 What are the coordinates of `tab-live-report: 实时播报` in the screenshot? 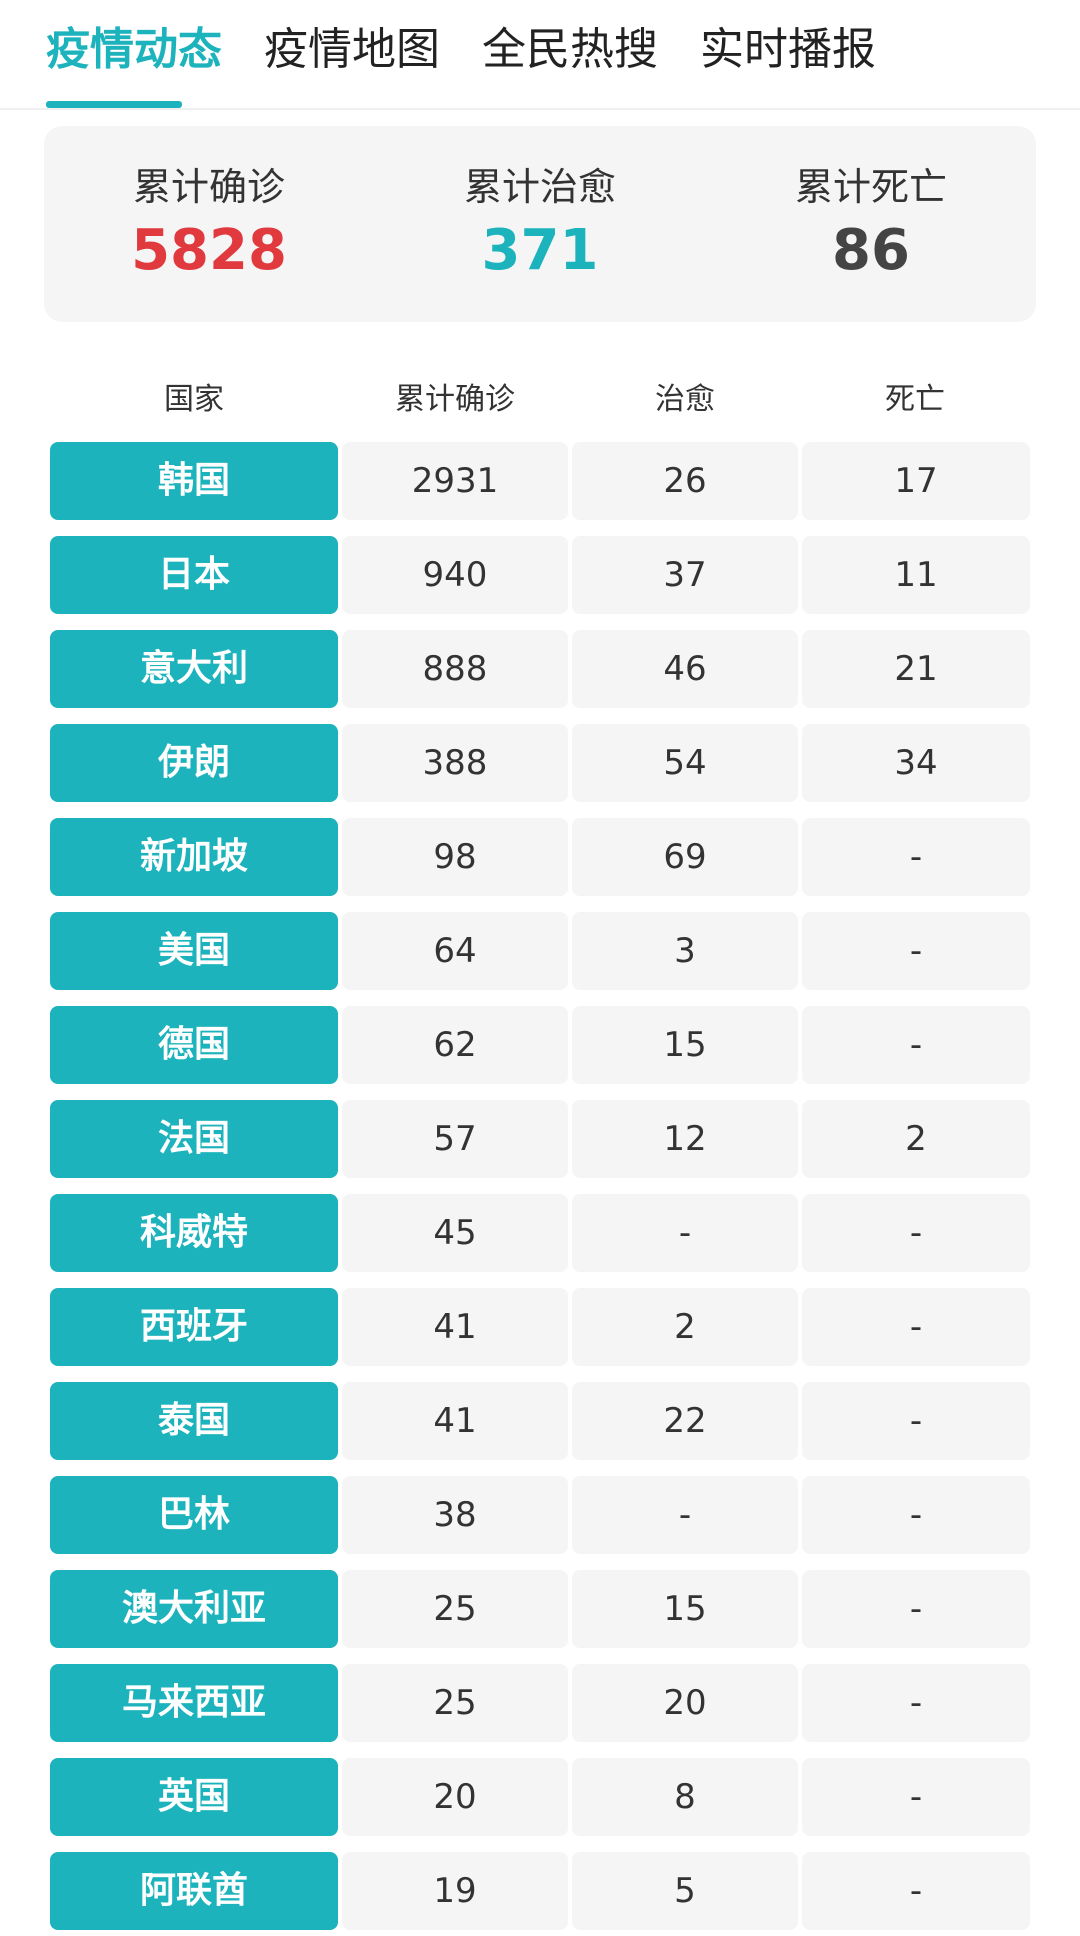 It's located at (788, 54).